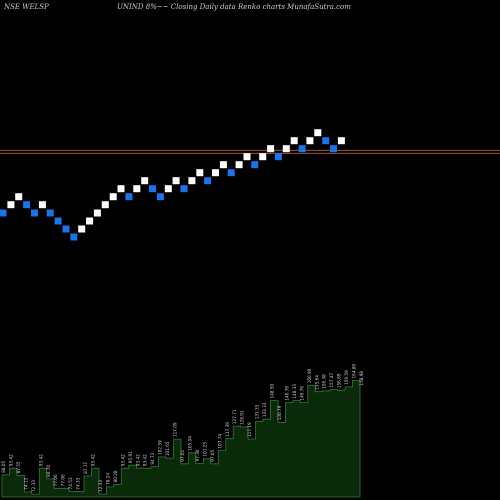  I want to click on volume-label: 117.39, so click(227, 429).